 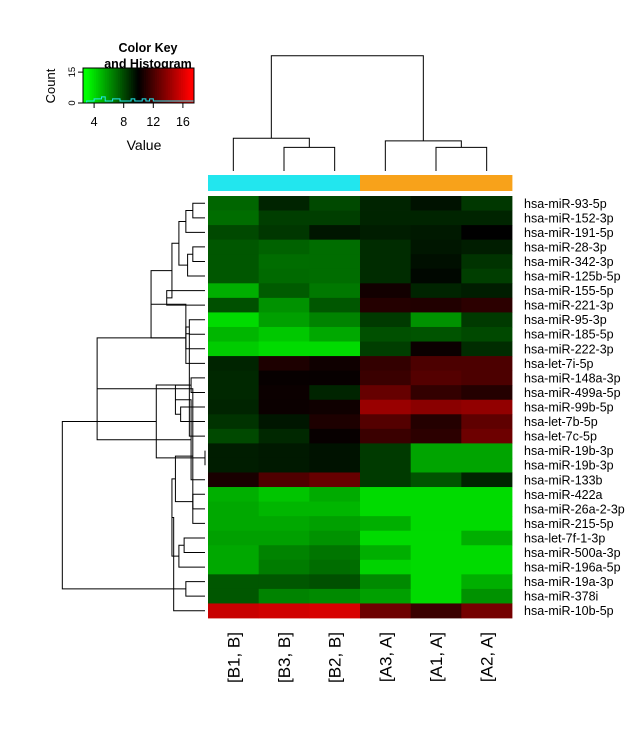 What do you see at coordinates (233, 657) in the screenshot?
I see `column-label: [B1, B]` at bounding box center [233, 657].